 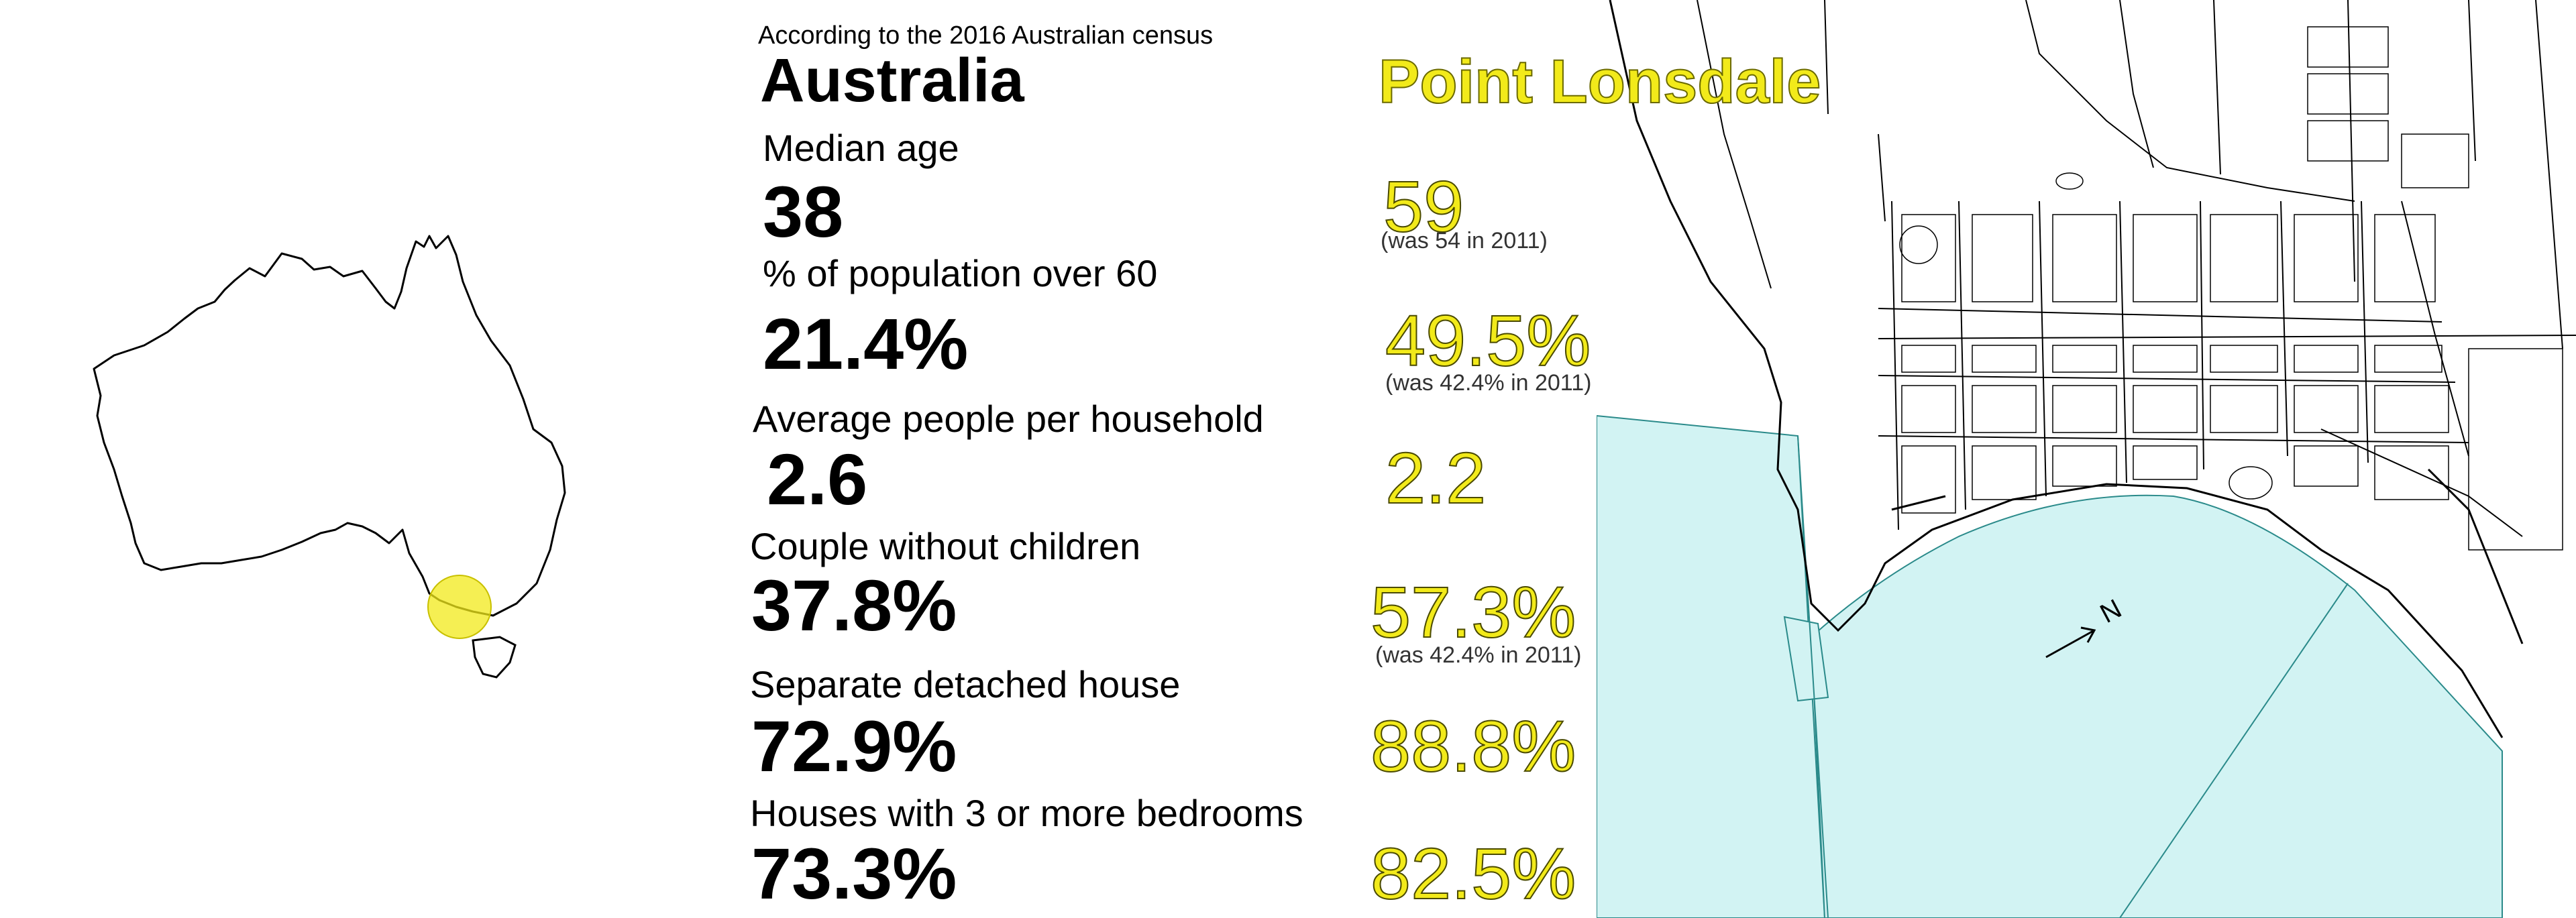 I want to click on stat-local-bedrooms: 82.5%, so click(x=1473, y=874).